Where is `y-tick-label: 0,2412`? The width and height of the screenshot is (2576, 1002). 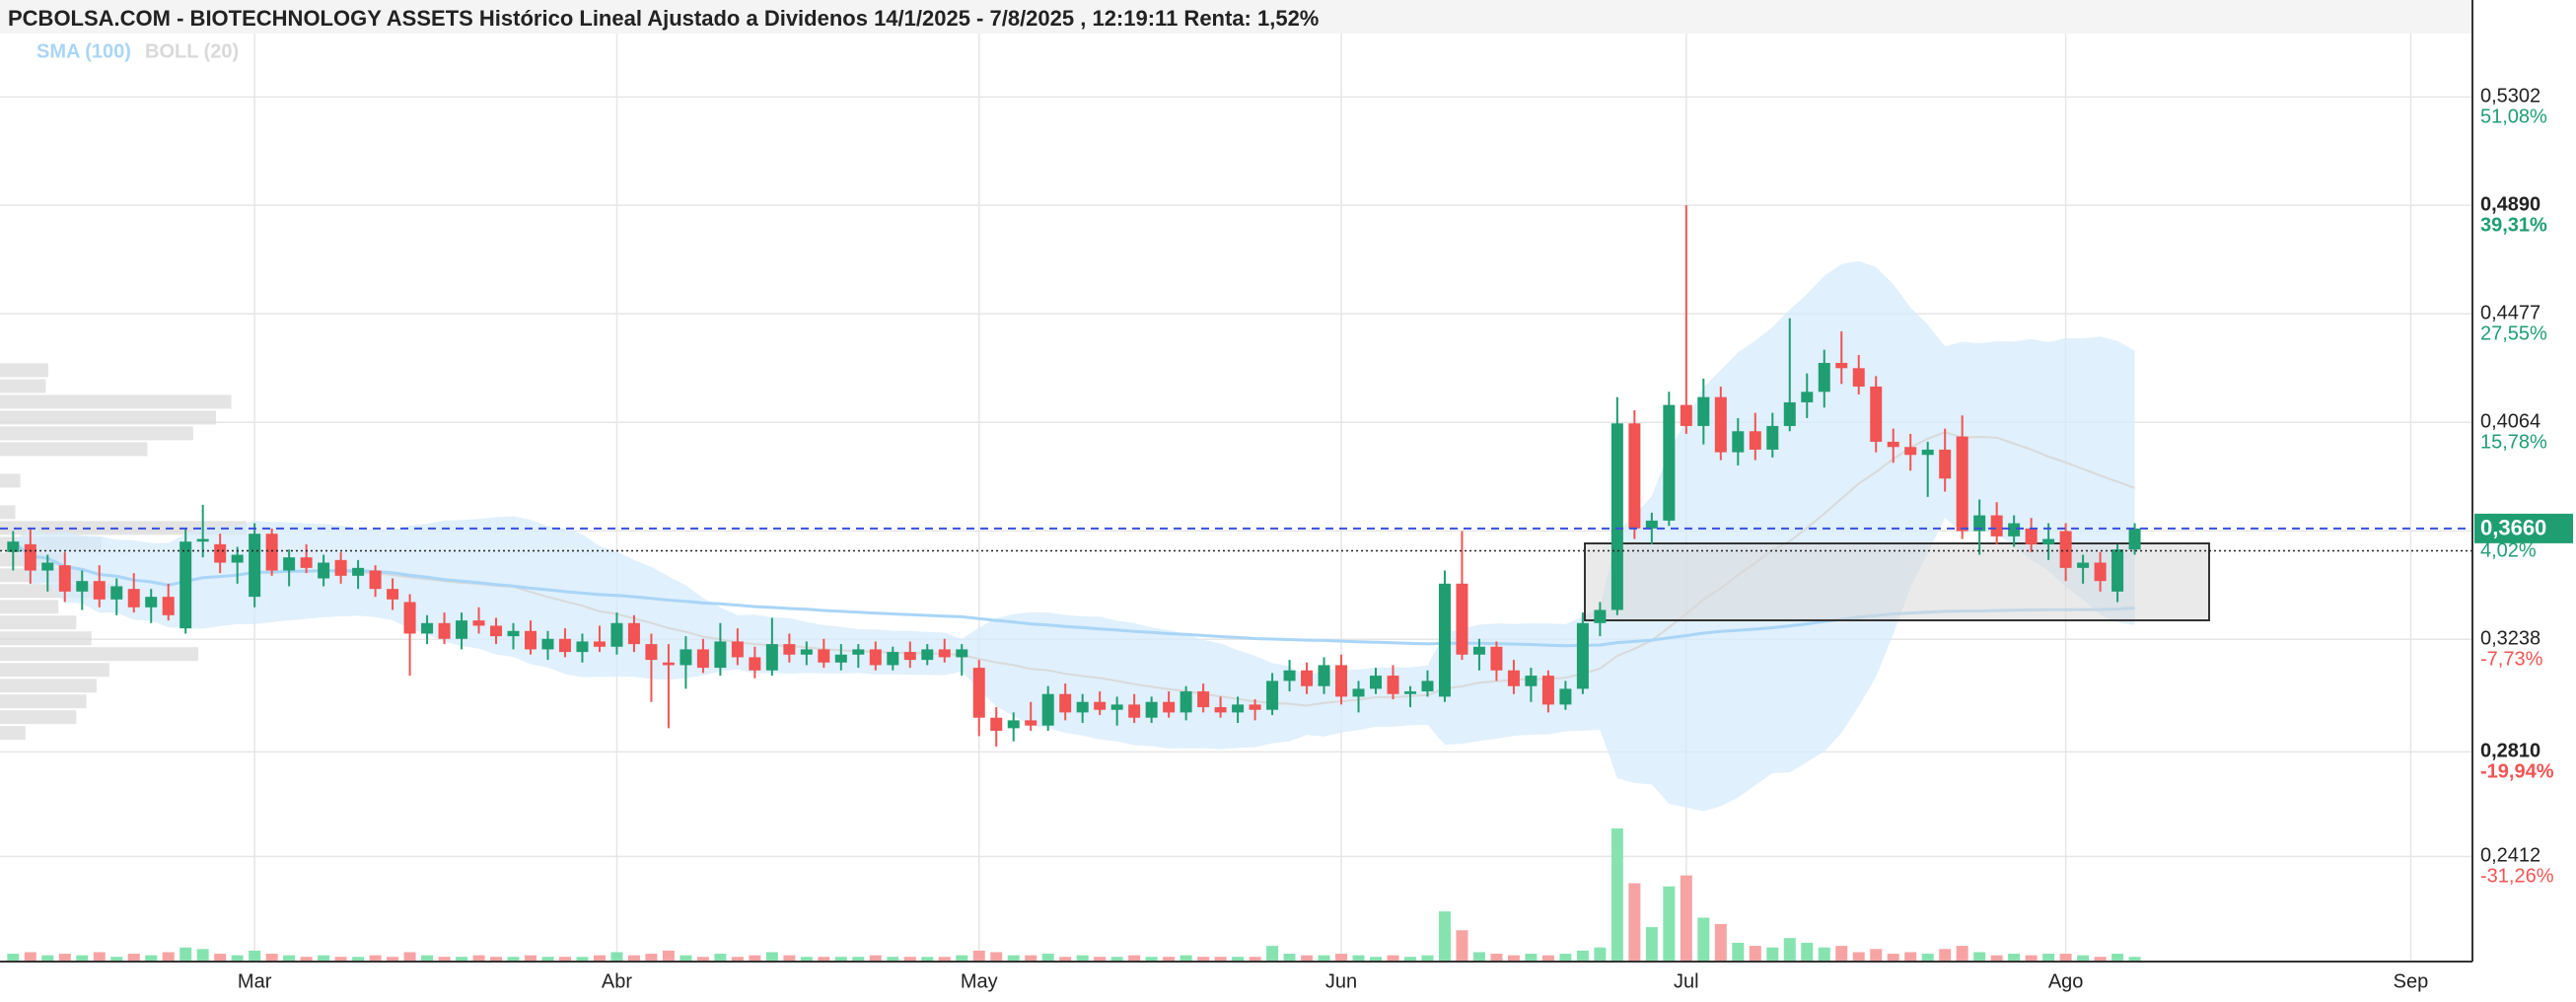
y-tick-label: 0,2412 is located at coordinates (2510, 856).